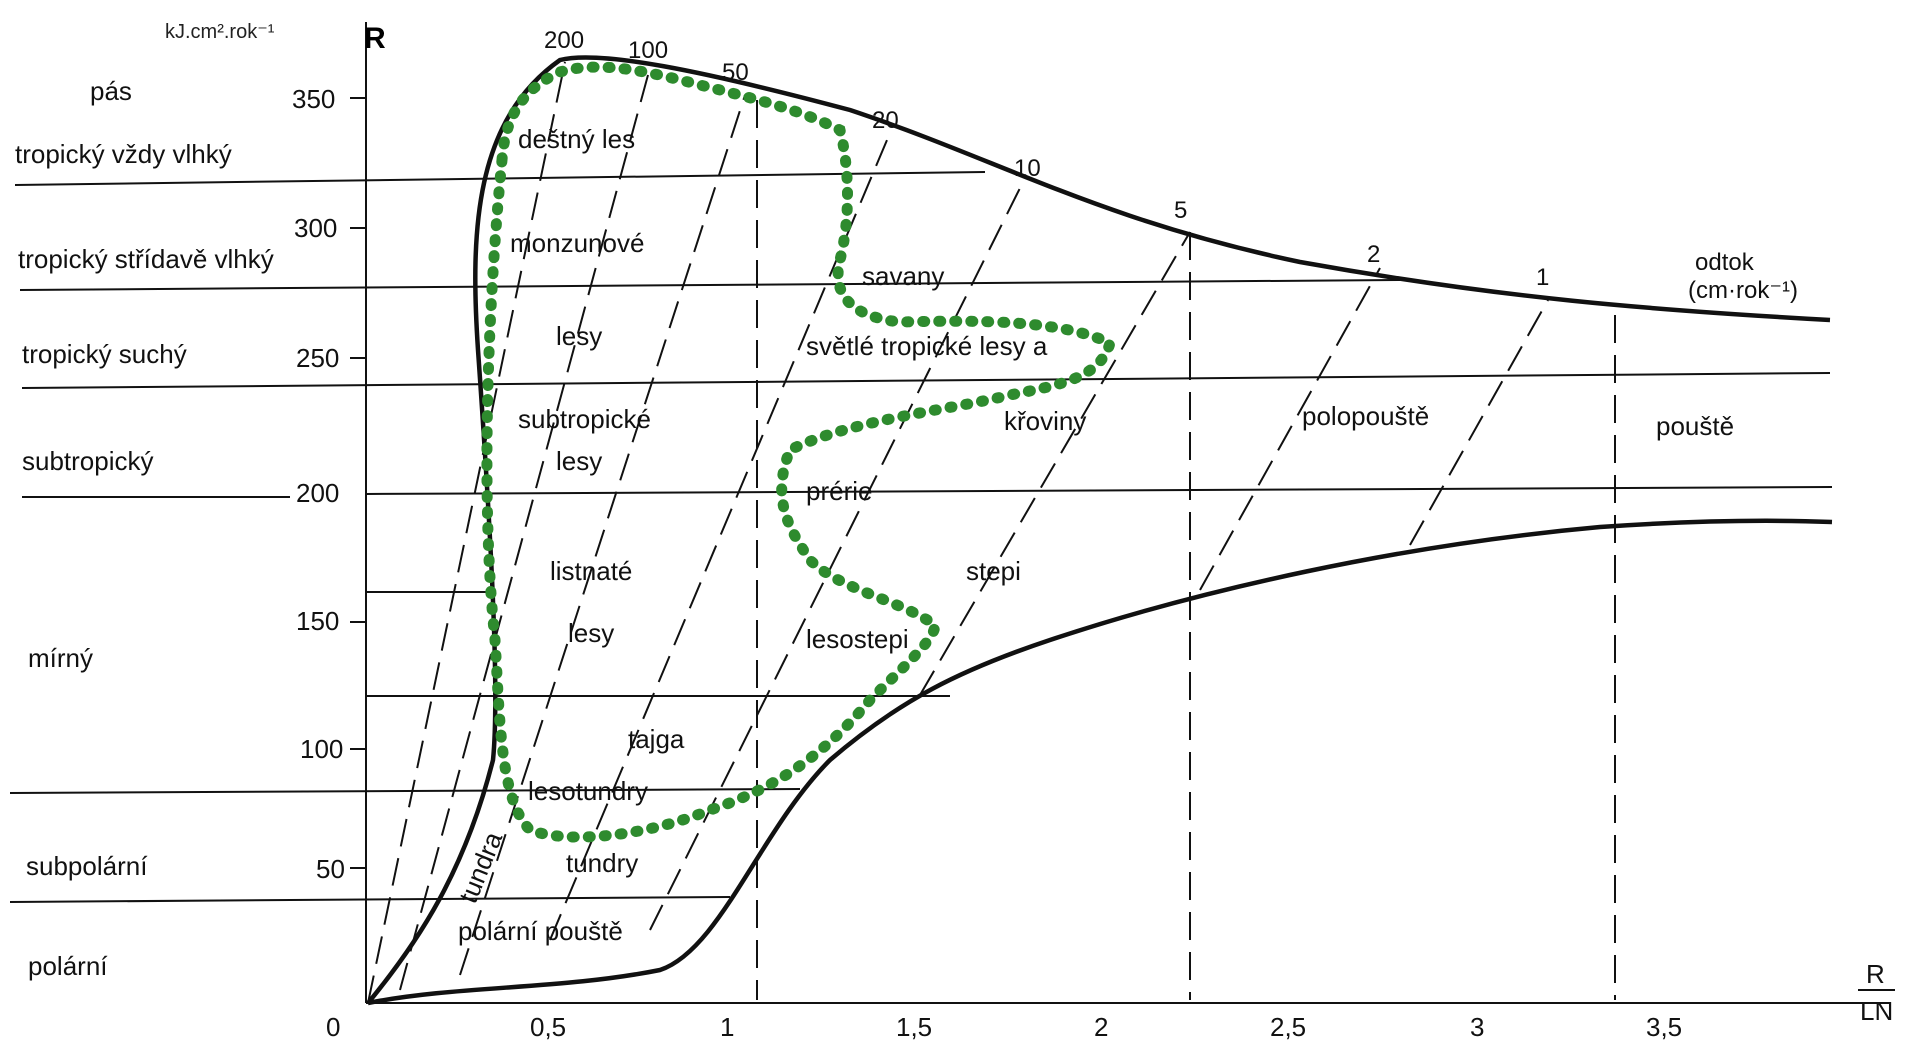 This screenshot has height=1044, width=1905. What do you see at coordinates (313, 99) in the screenshot?
I see `y-tick-350: 350` at bounding box center [313, 99].